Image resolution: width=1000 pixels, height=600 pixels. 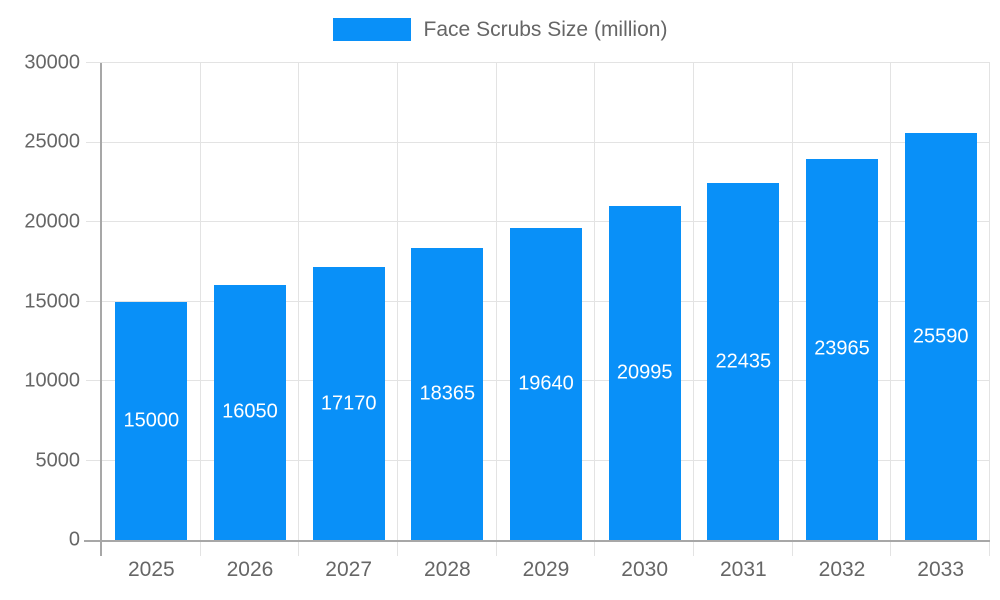 I want to click on bar-value-label: 18365, so click(x=447, y=393).